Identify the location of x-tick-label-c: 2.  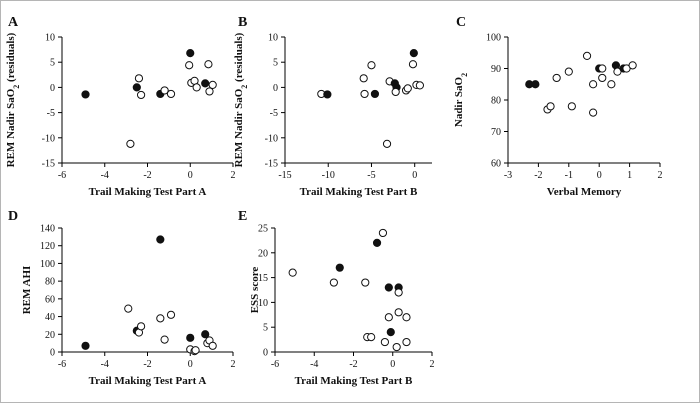
(660, 175).